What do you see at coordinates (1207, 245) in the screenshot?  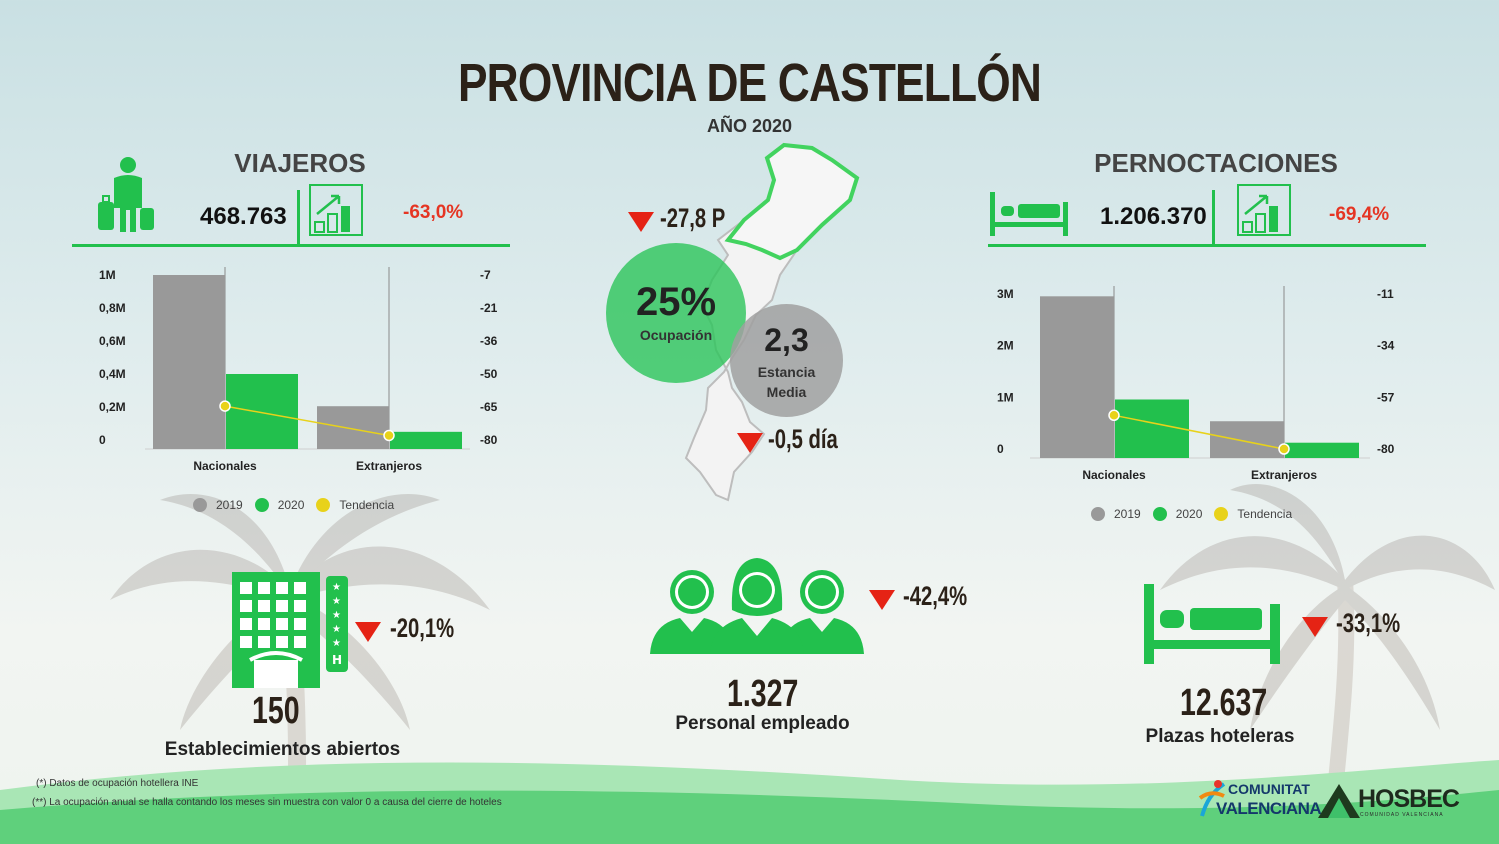 I see `pernoctaciones-divider` at bounding box center [1207, 245].